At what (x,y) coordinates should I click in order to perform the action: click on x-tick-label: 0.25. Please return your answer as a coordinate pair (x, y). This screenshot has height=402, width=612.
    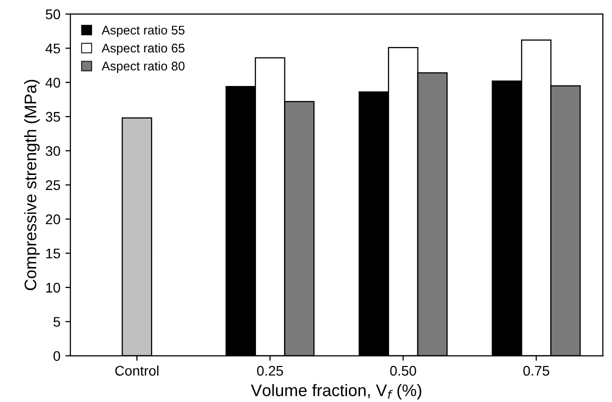
    Looking at the image, I should click on (270, 371).